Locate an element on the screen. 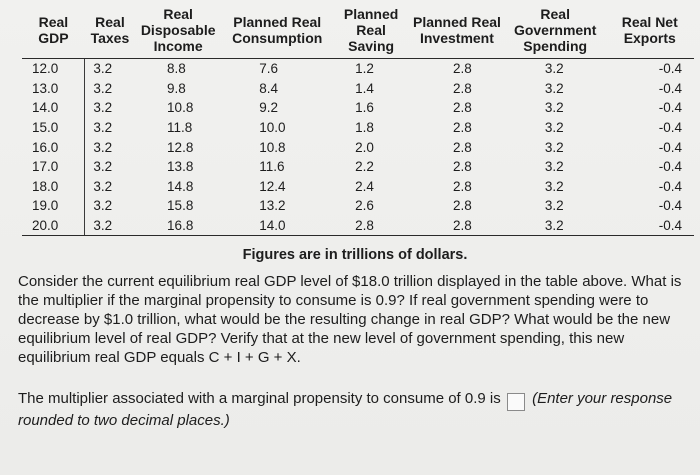 This screenshot has height=475, width=700. table-row: 20.0 3.2 16.8 14.0 2.8 2.8 3.2 -0.4 is located at coordinates (358, 226).